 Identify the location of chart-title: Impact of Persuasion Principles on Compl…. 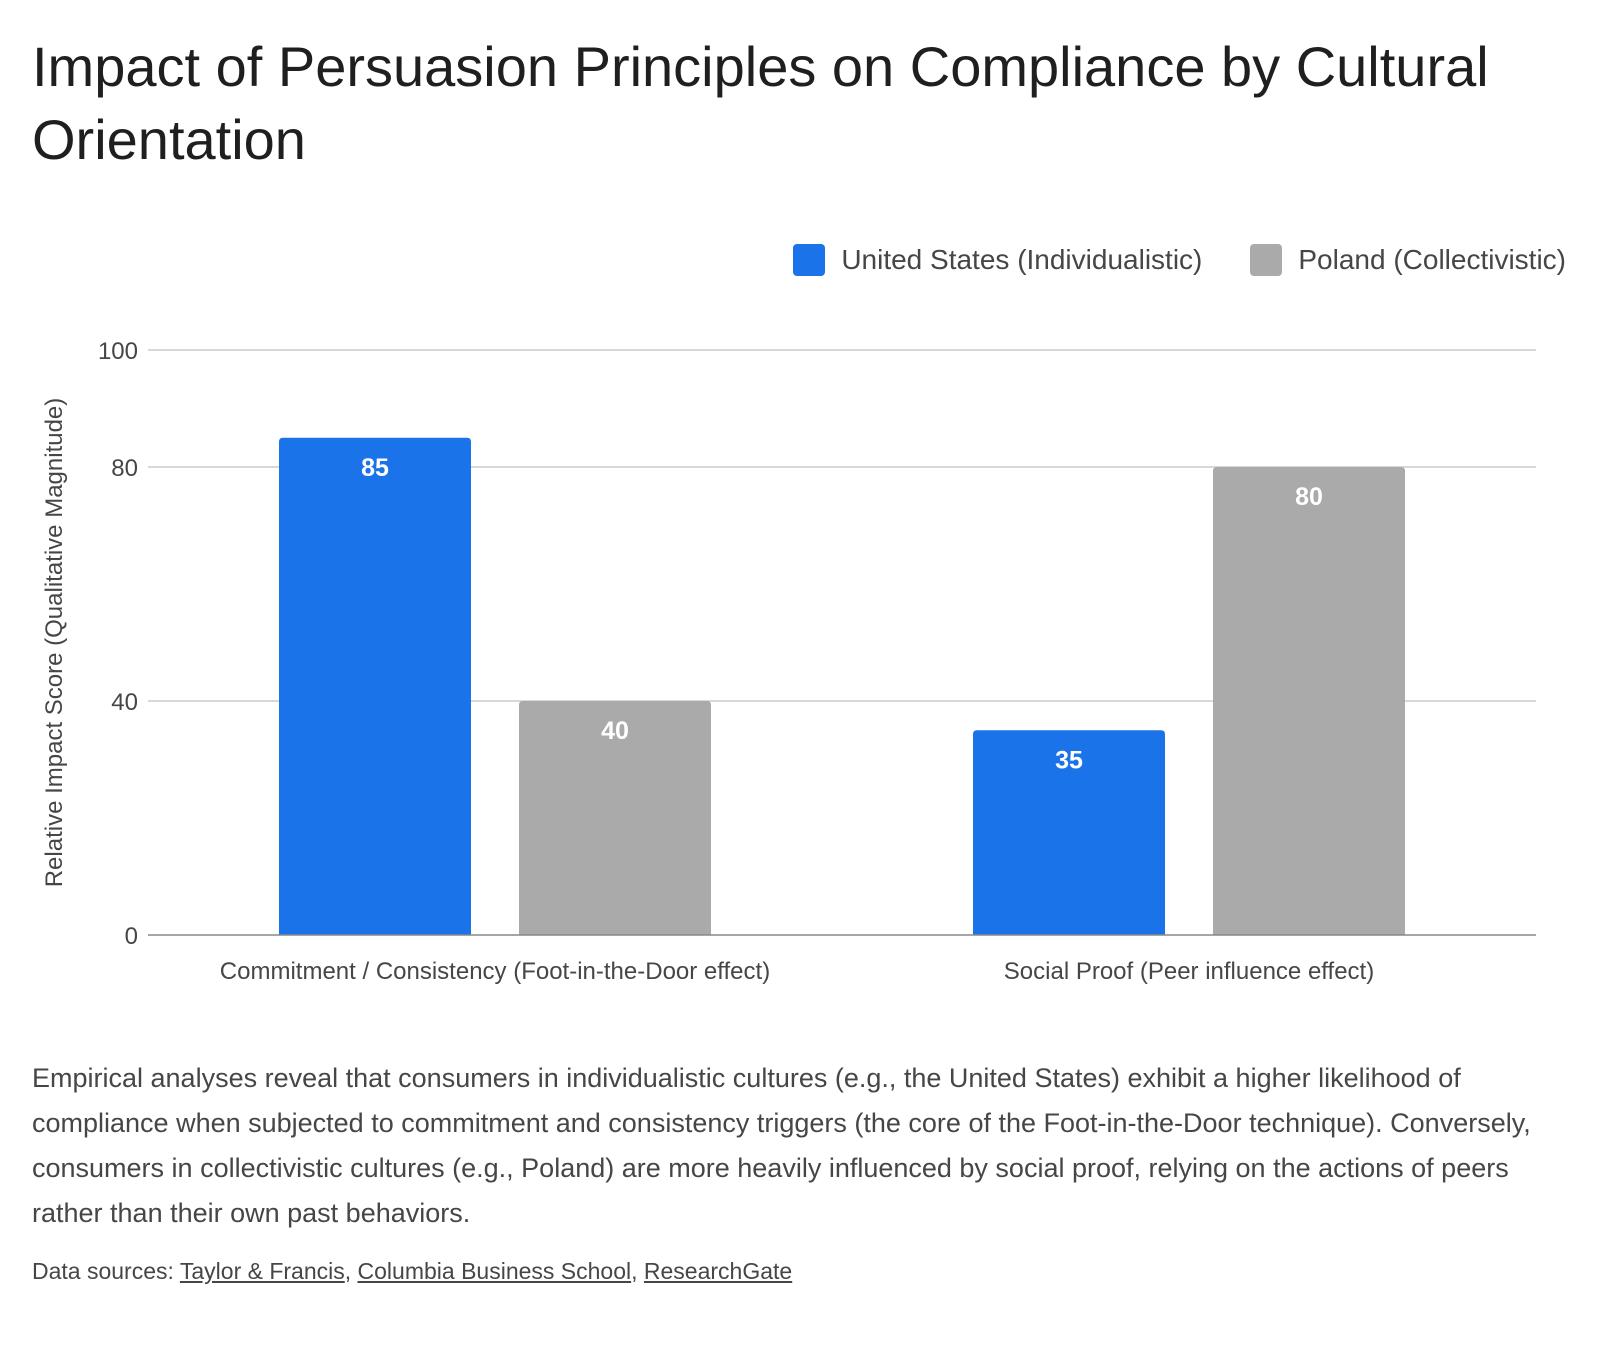
(760, 103).